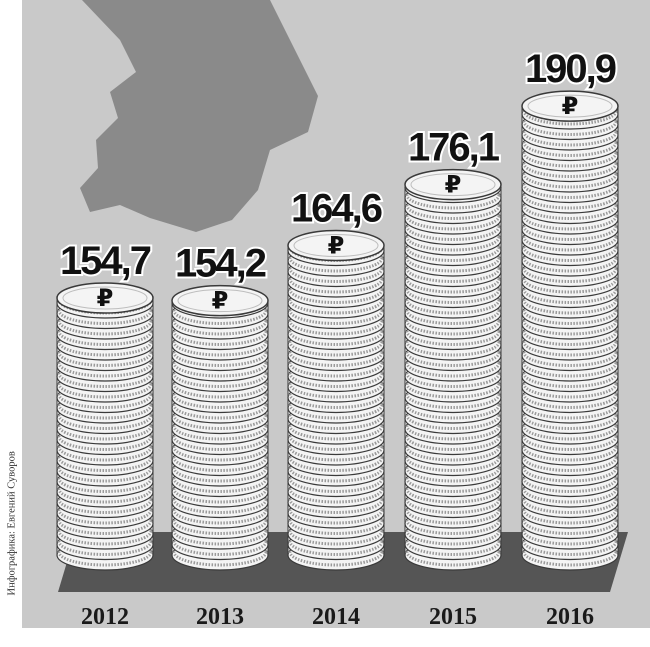 The width and height of the screenshot is (650, 647). I want to click on year-labels: 2012 2013 2014 2015 2016, so click(337, 617).